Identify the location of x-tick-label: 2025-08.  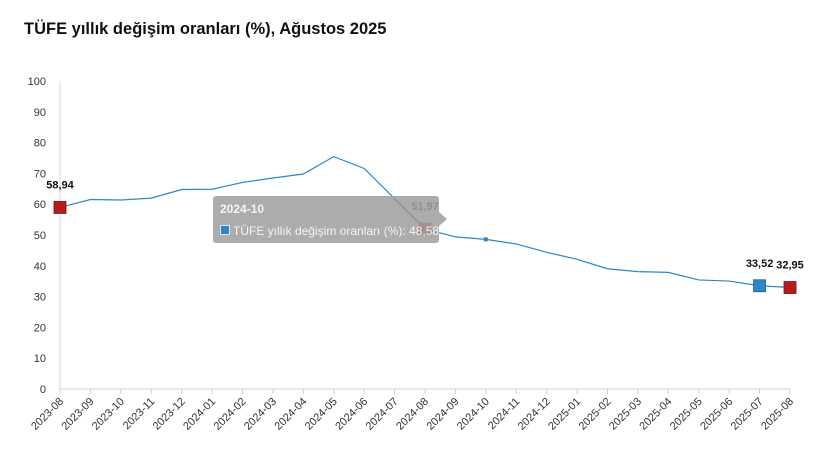
(777, 414).